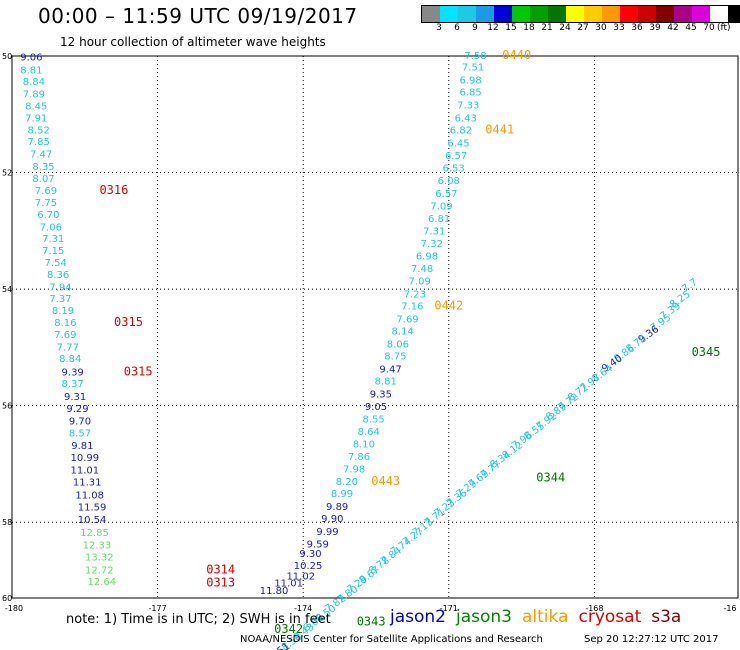  Describe the element at coordinates (466, 118) in the screenshot. I see `swh-value-label: 6.43` at that location.